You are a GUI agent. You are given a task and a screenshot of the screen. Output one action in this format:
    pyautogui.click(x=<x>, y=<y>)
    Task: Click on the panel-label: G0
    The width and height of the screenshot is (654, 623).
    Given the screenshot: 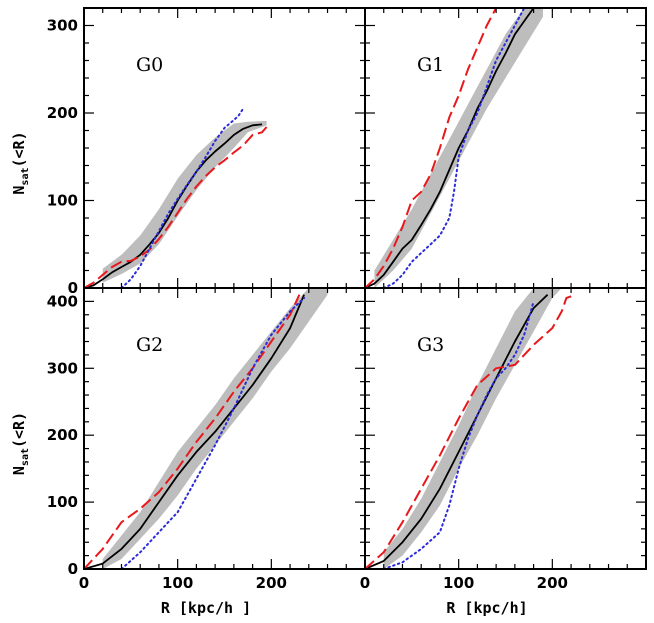 What is the action you would take?
    pyautogui.click(x=149, y=65)
    